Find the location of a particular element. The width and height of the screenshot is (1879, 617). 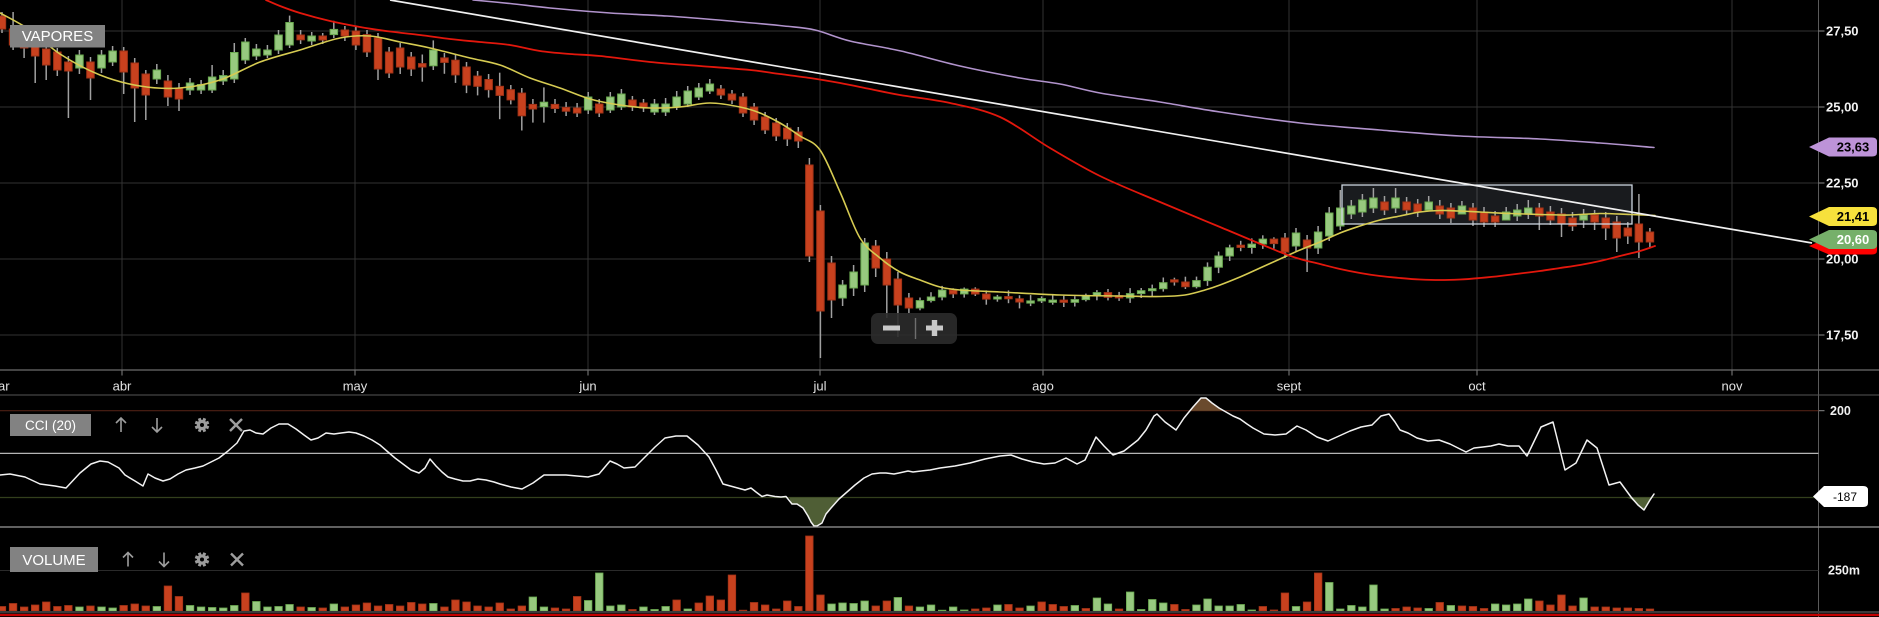

svg-text: ago is located at coordinates (1043, 386).